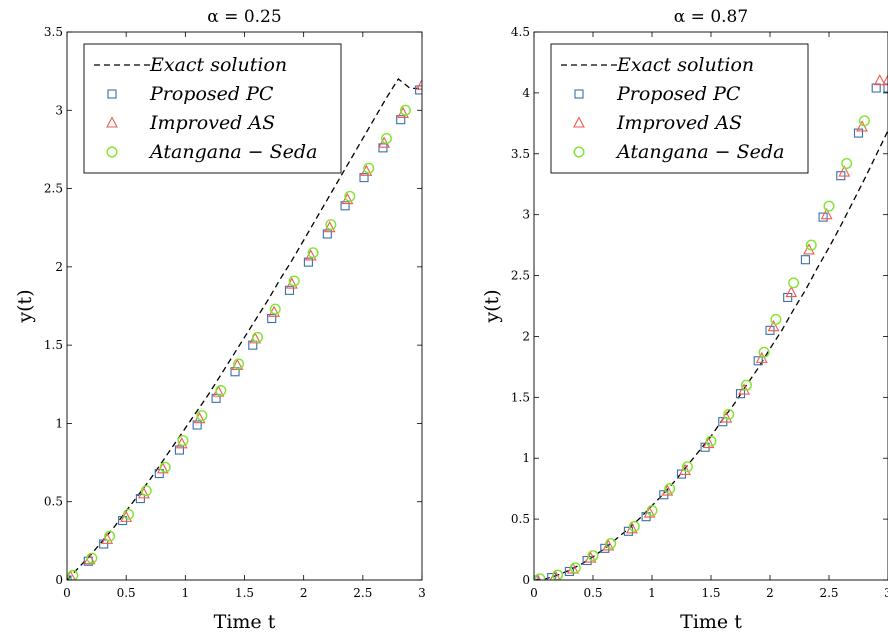 This screenshot has height=637, width=888. What do you see at coordinates (534, 593) in the screenshot?
I see `x-tick-label: 0` at bounding box center [534, 593].